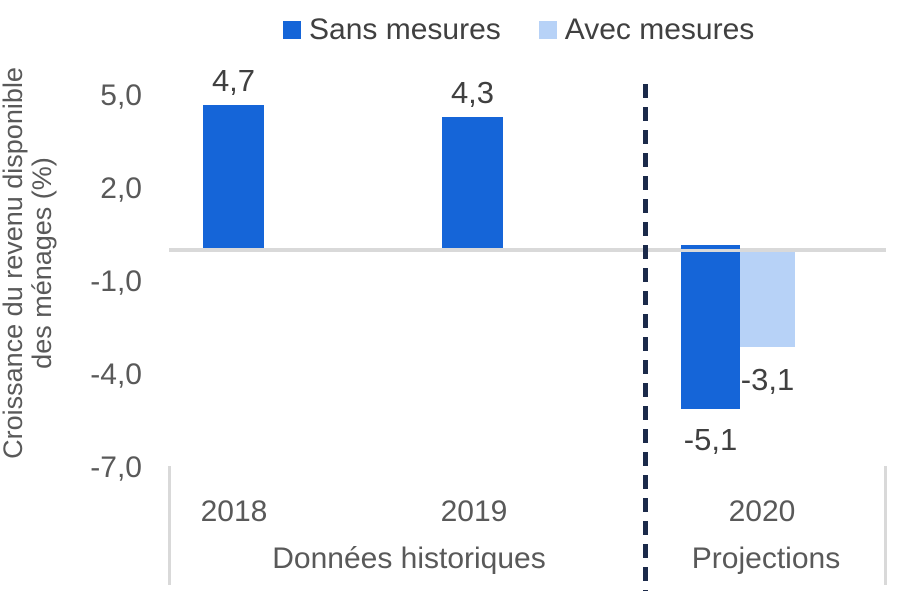 Image resolution: width=900 pixels, height=597 pixels. I want to click on x-category-label-2019: 2019, so click(474, 511).